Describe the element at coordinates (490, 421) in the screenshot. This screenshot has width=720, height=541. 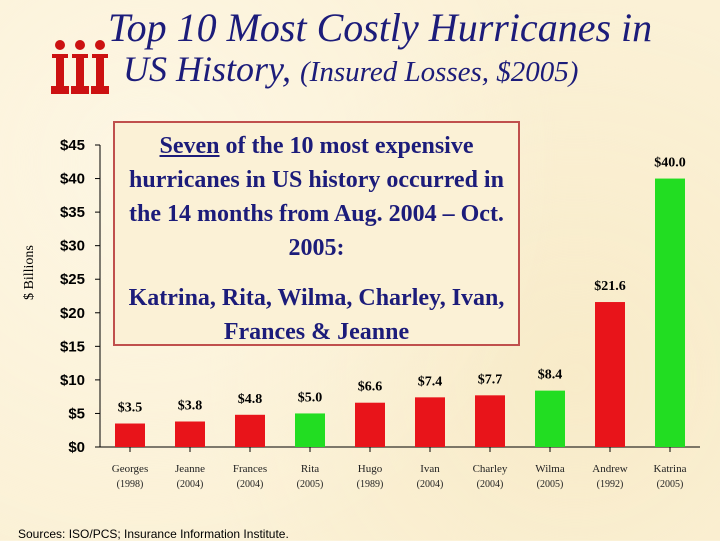
I see `bar-charley` at that location.